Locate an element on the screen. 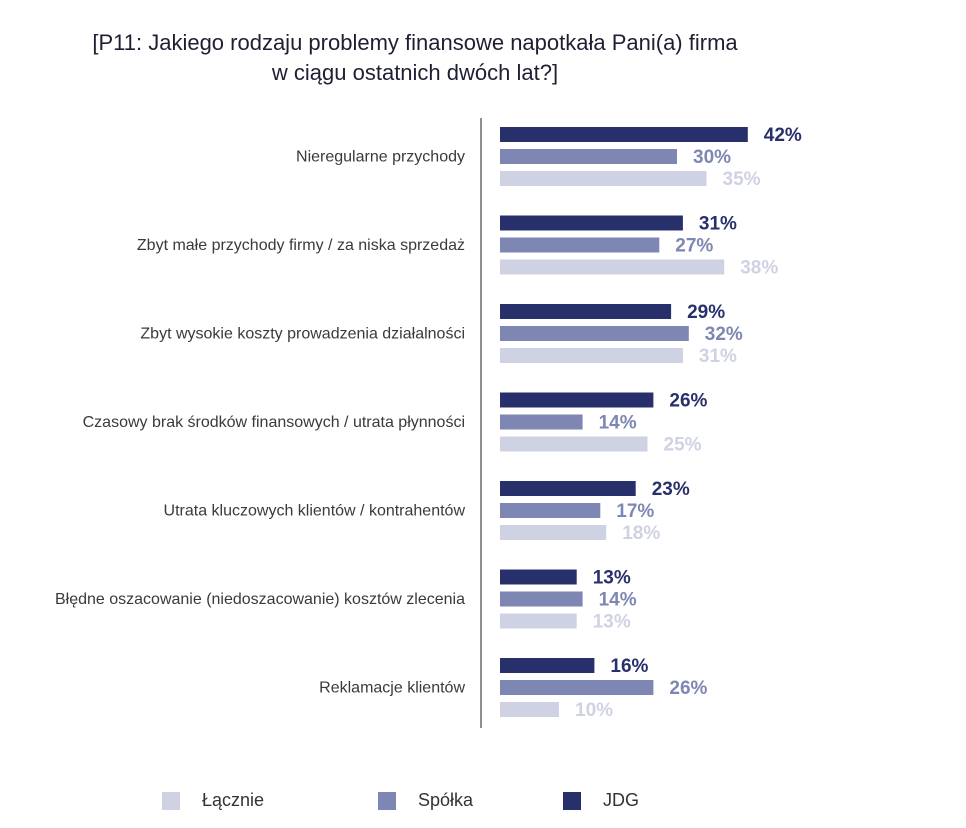 The height and width of the screenshot is (828, 966). data-label: 38% is located at coordinates (759, 268).